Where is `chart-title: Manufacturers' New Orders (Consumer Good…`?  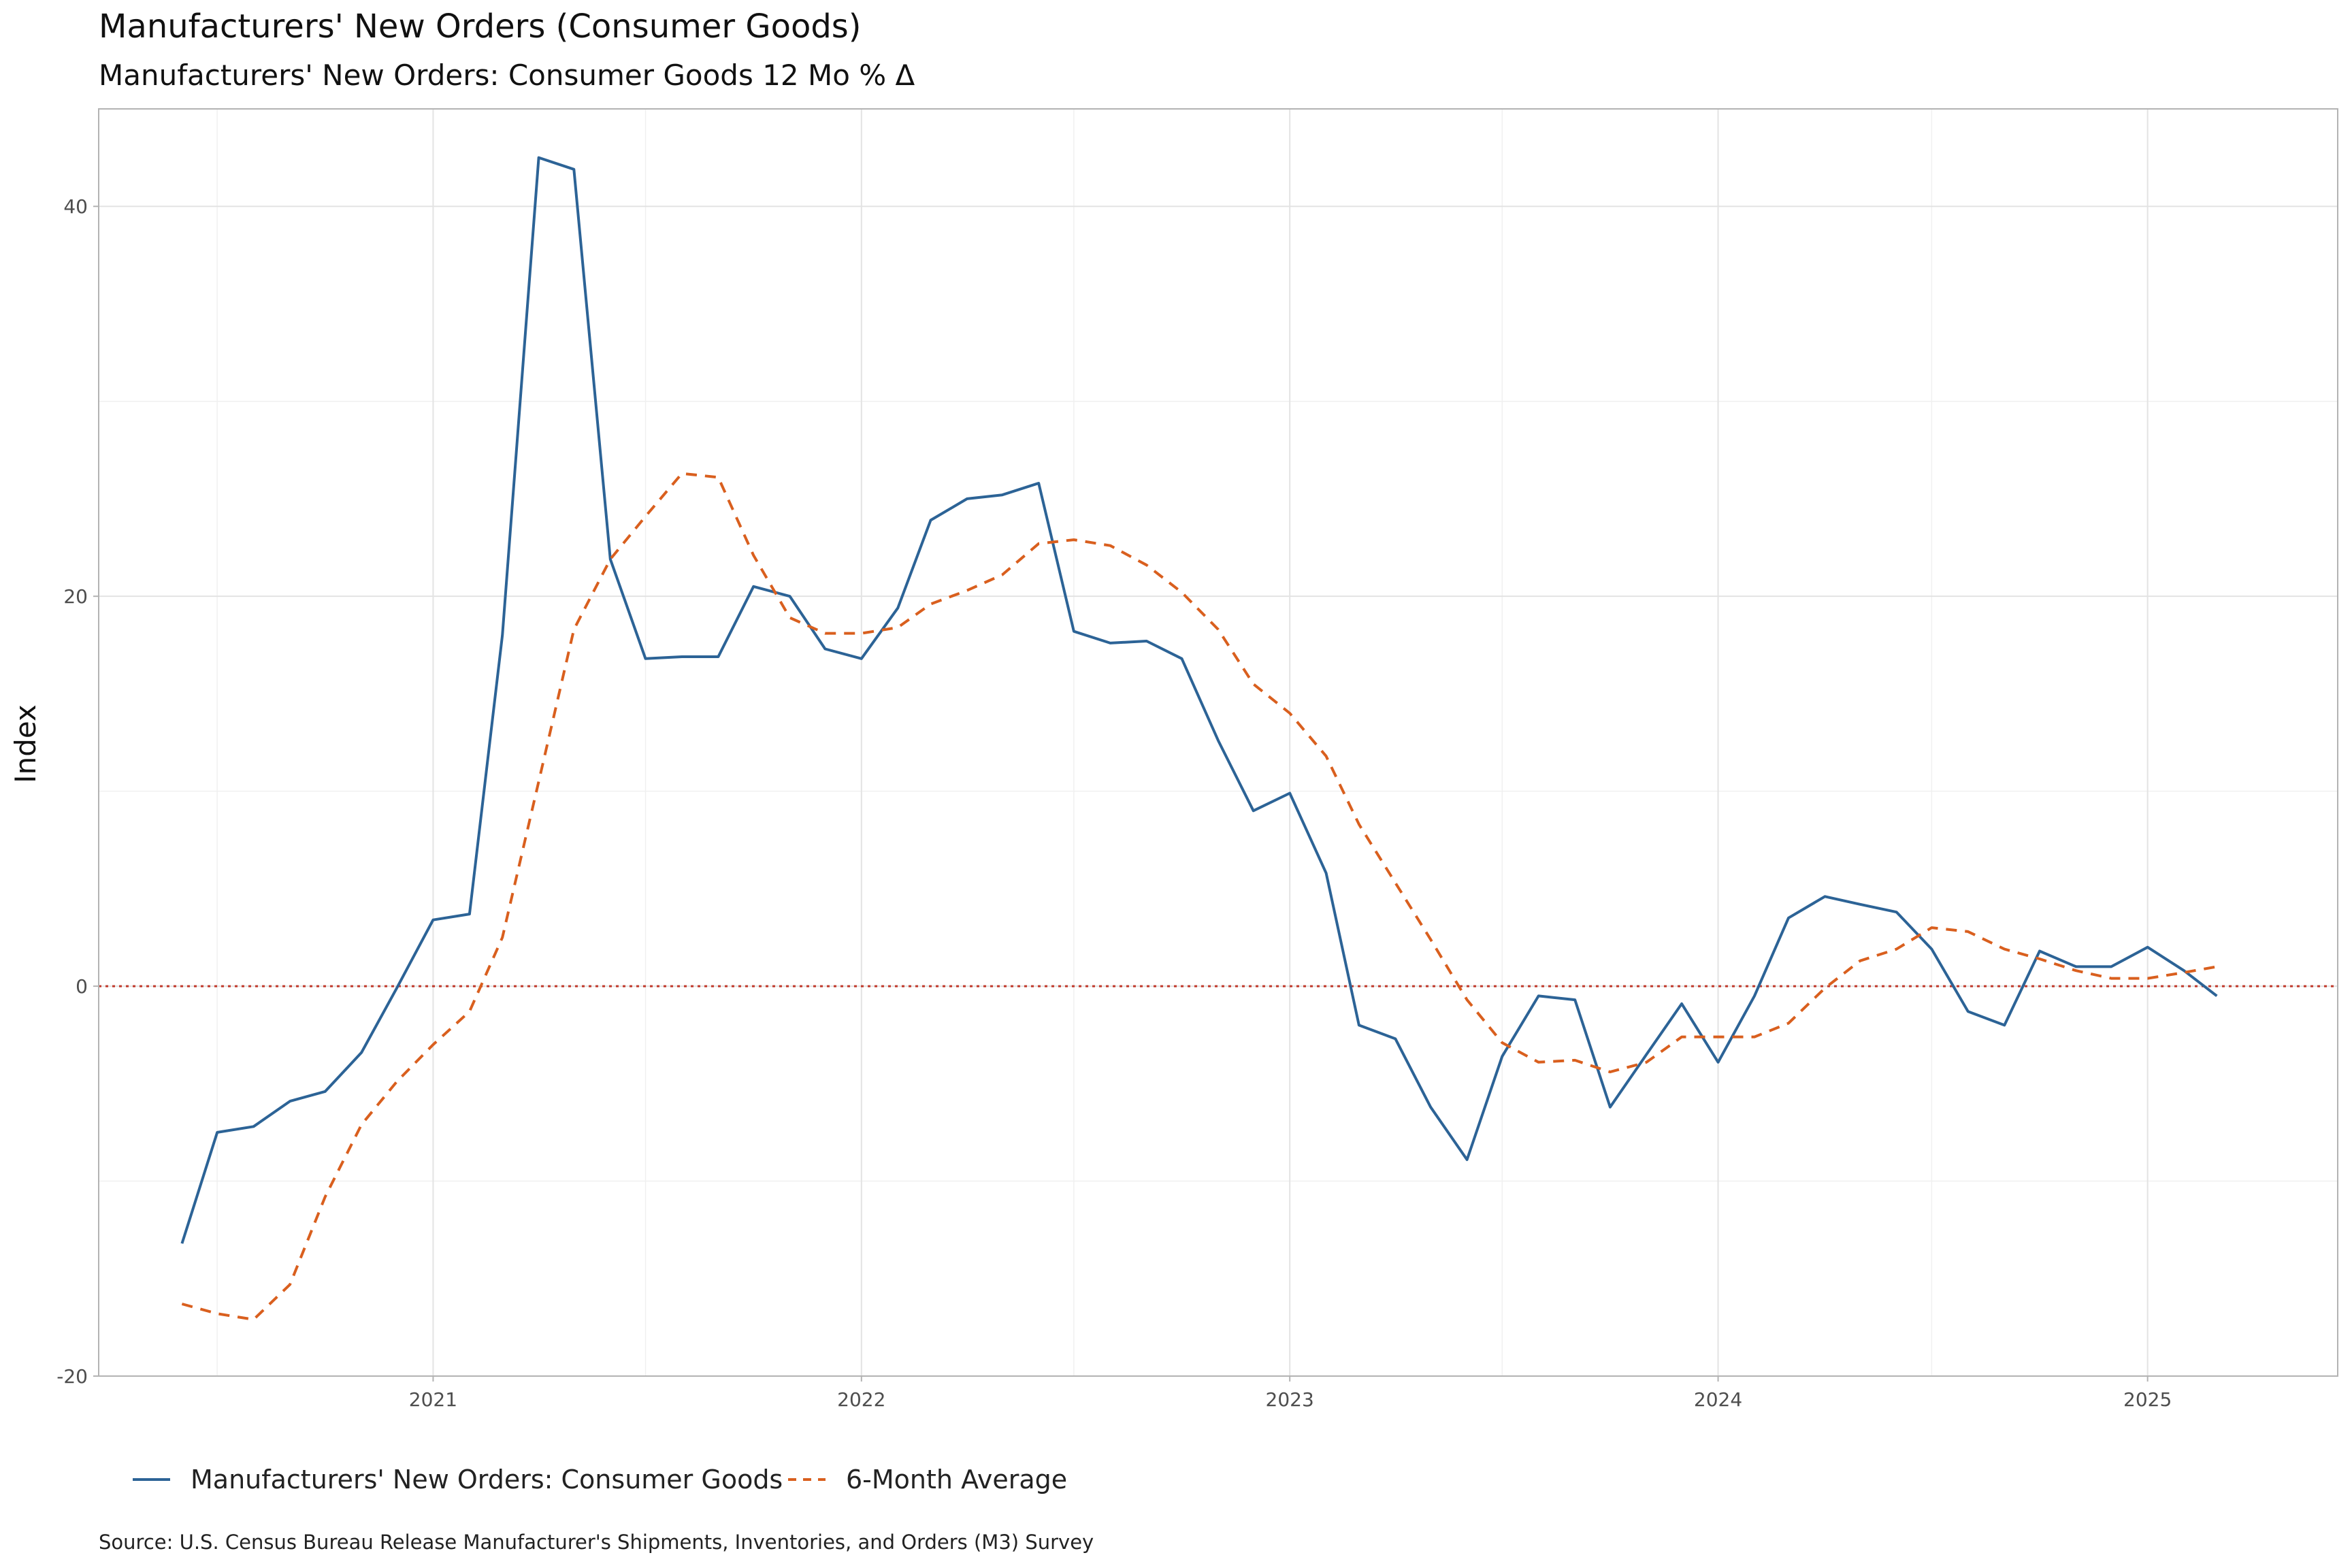 chart-title: Manufacturers' New Orders (Consumer Good… is located at coordinates (480, 26).